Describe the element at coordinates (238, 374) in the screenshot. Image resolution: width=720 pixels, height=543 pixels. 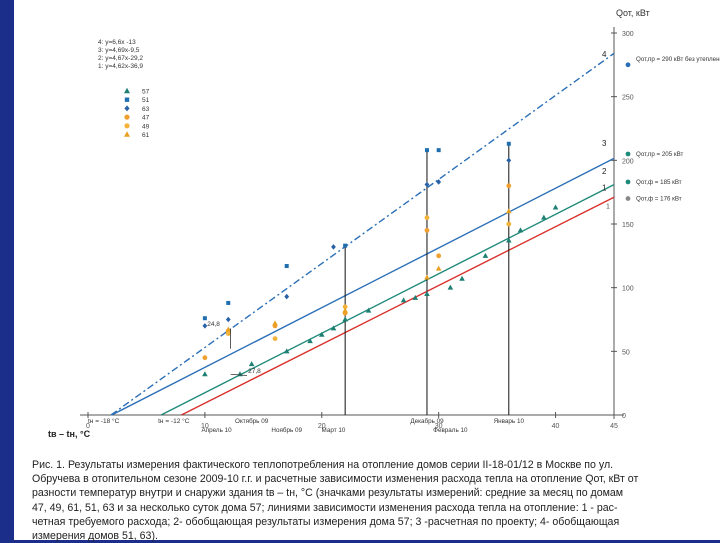
I see `annotation-leader` at that location.